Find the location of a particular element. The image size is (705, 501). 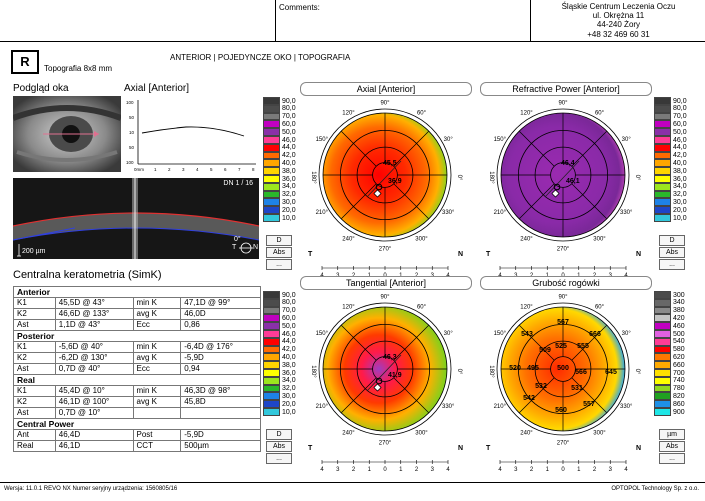

axis-tick-label: 1 is located at coordinates (548, 470).